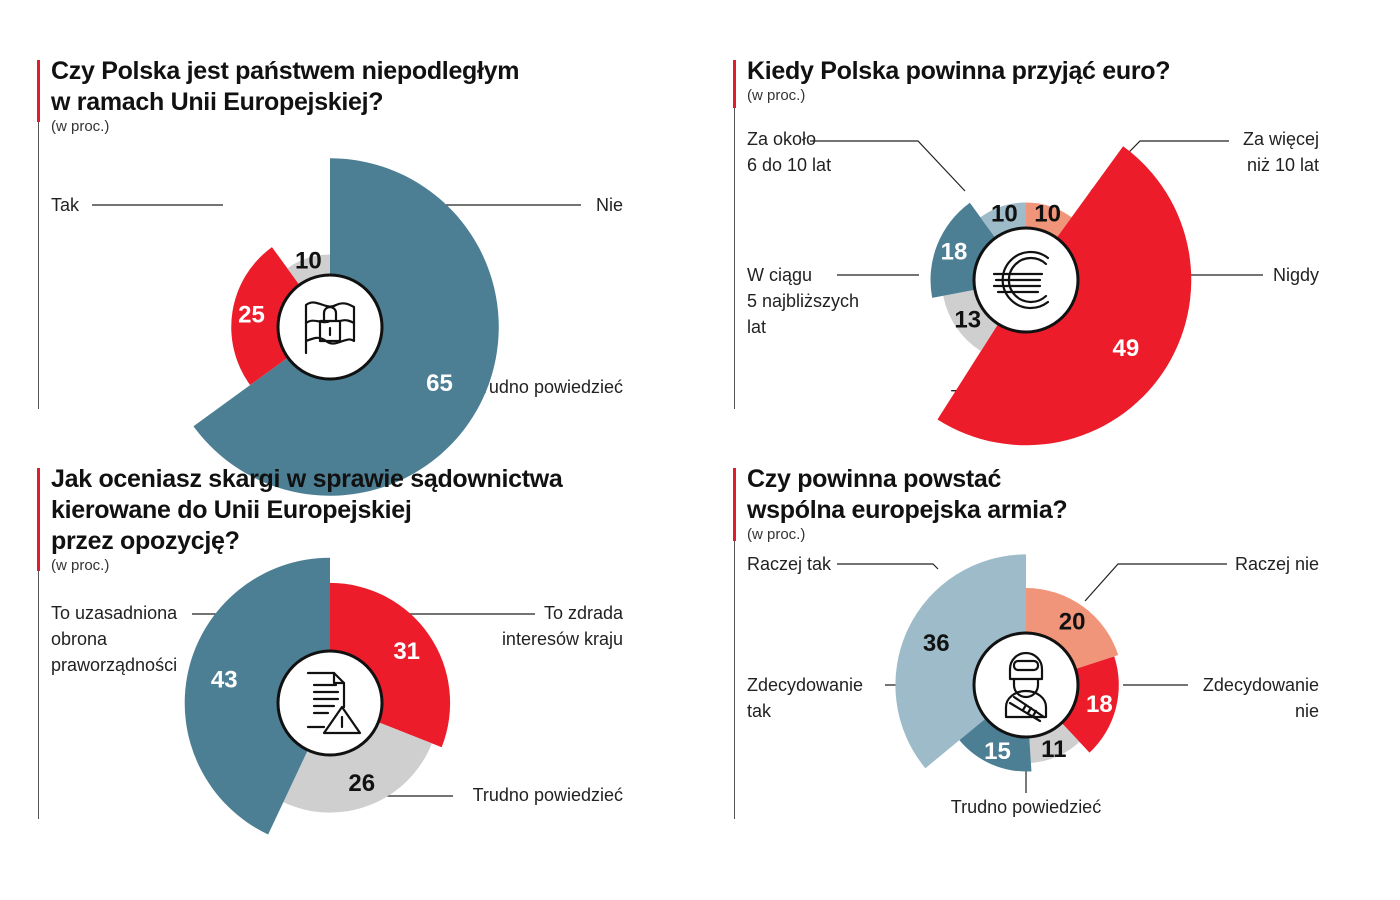  Describe the element at coordinates (361, 783) in the screenshot. I see `value-label: 26` at that location.